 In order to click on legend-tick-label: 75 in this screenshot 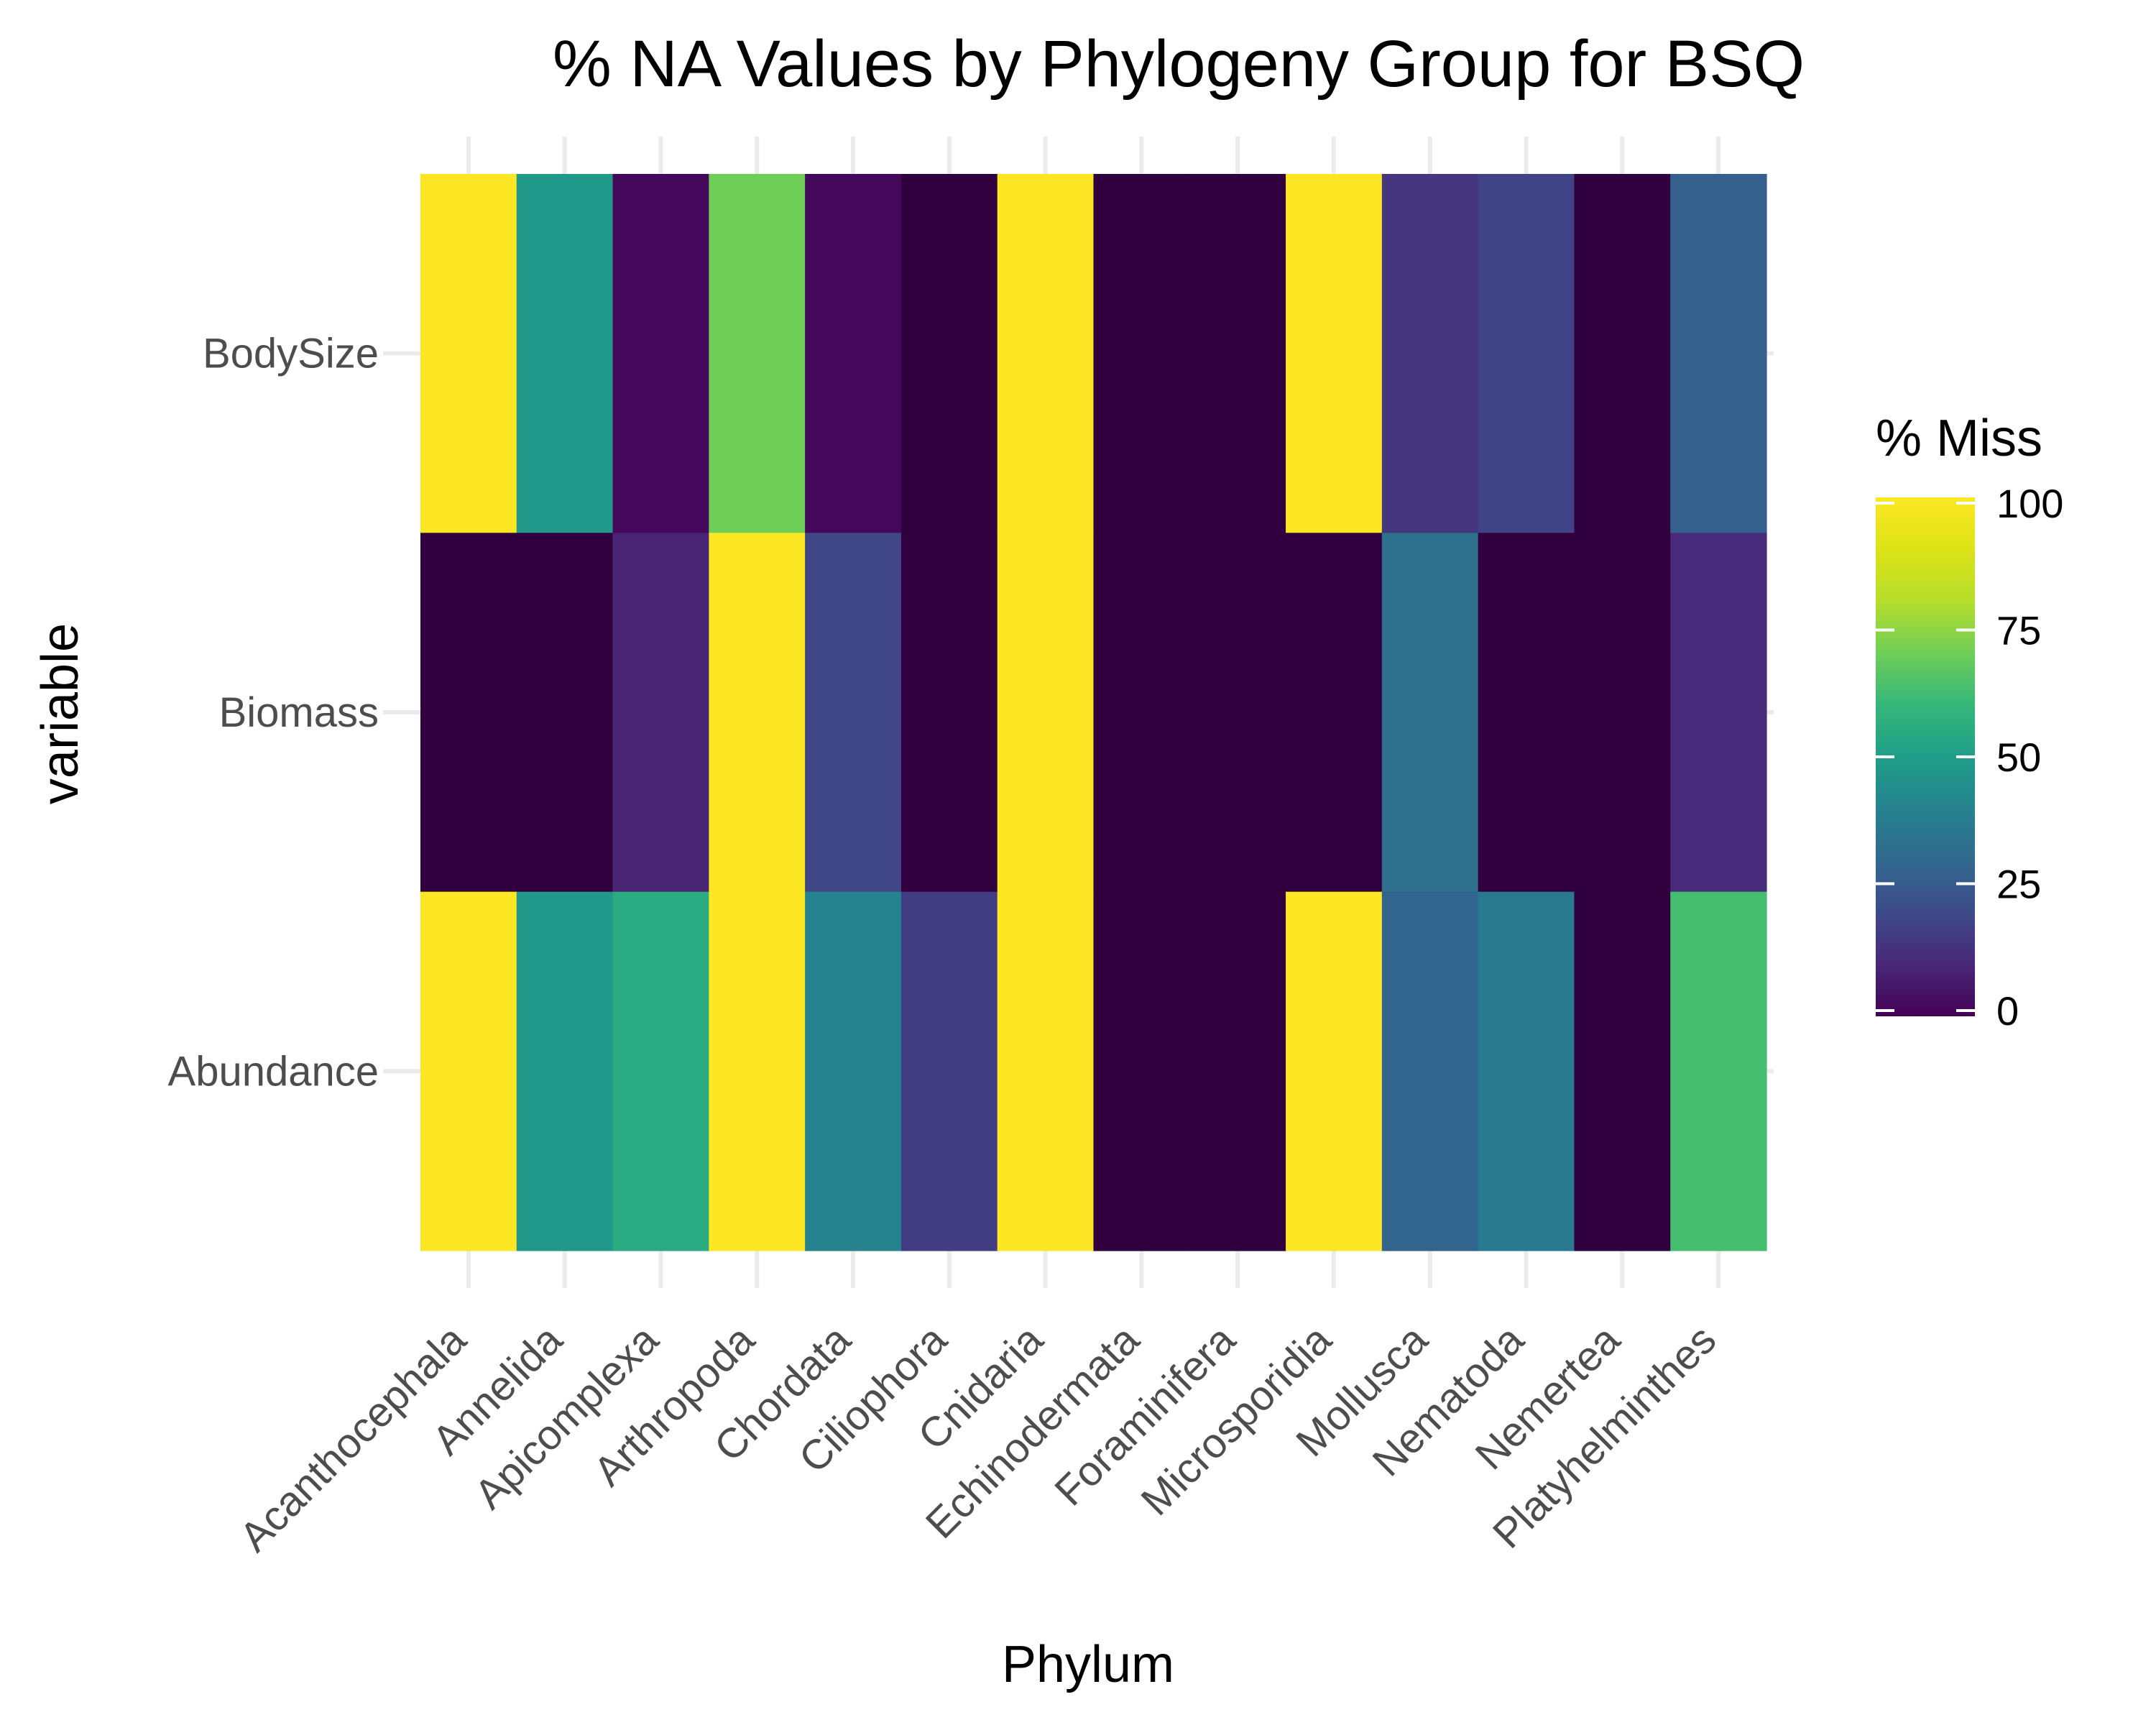, I will do `click(2018, 630)`.